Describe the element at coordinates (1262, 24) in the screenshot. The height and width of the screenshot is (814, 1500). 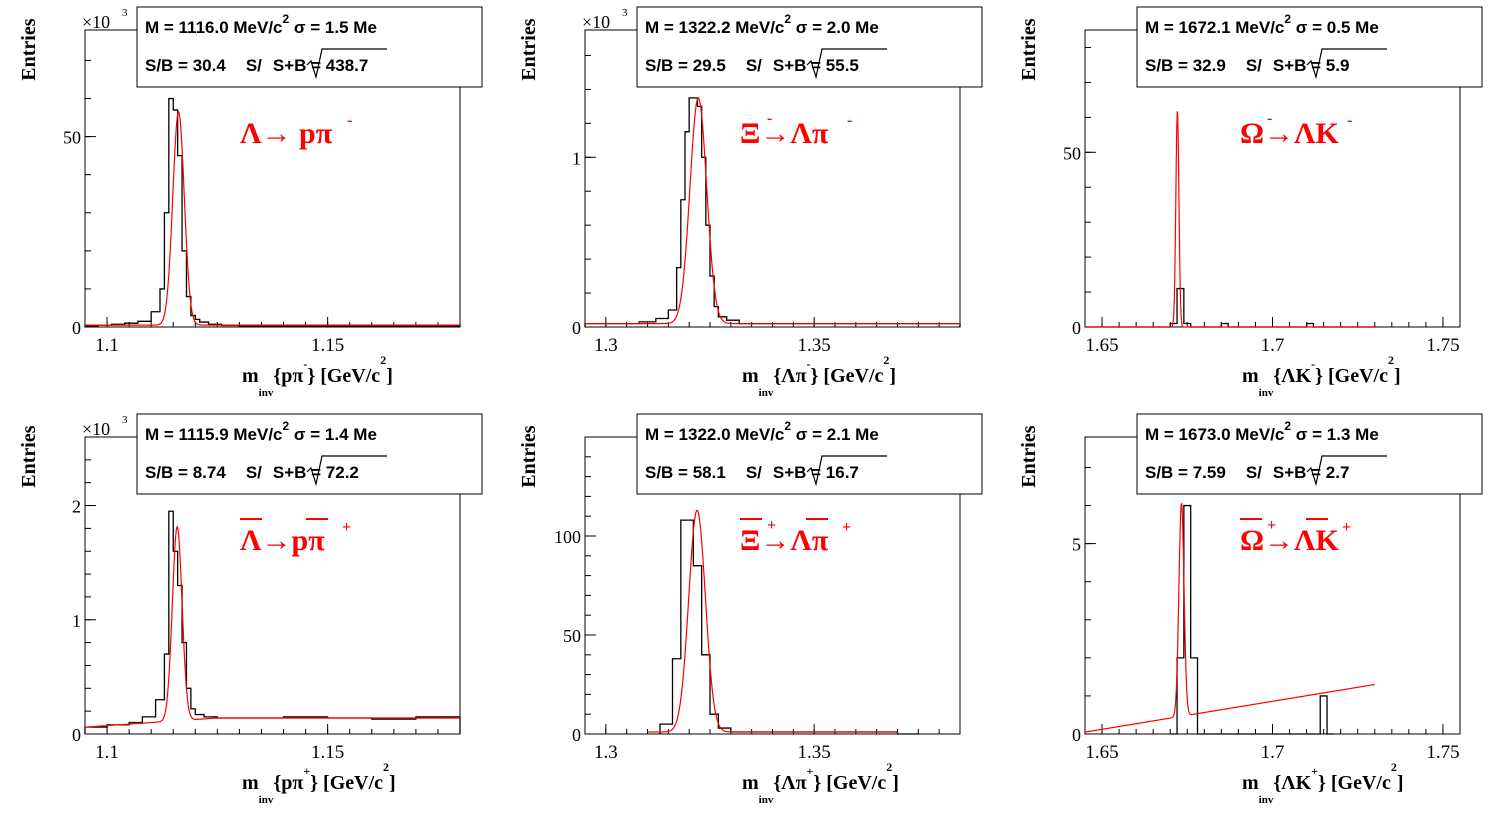
I see `stats-mass-line: M = 1672.1 MeV/c2 σ = 0.5 Me` at that location.